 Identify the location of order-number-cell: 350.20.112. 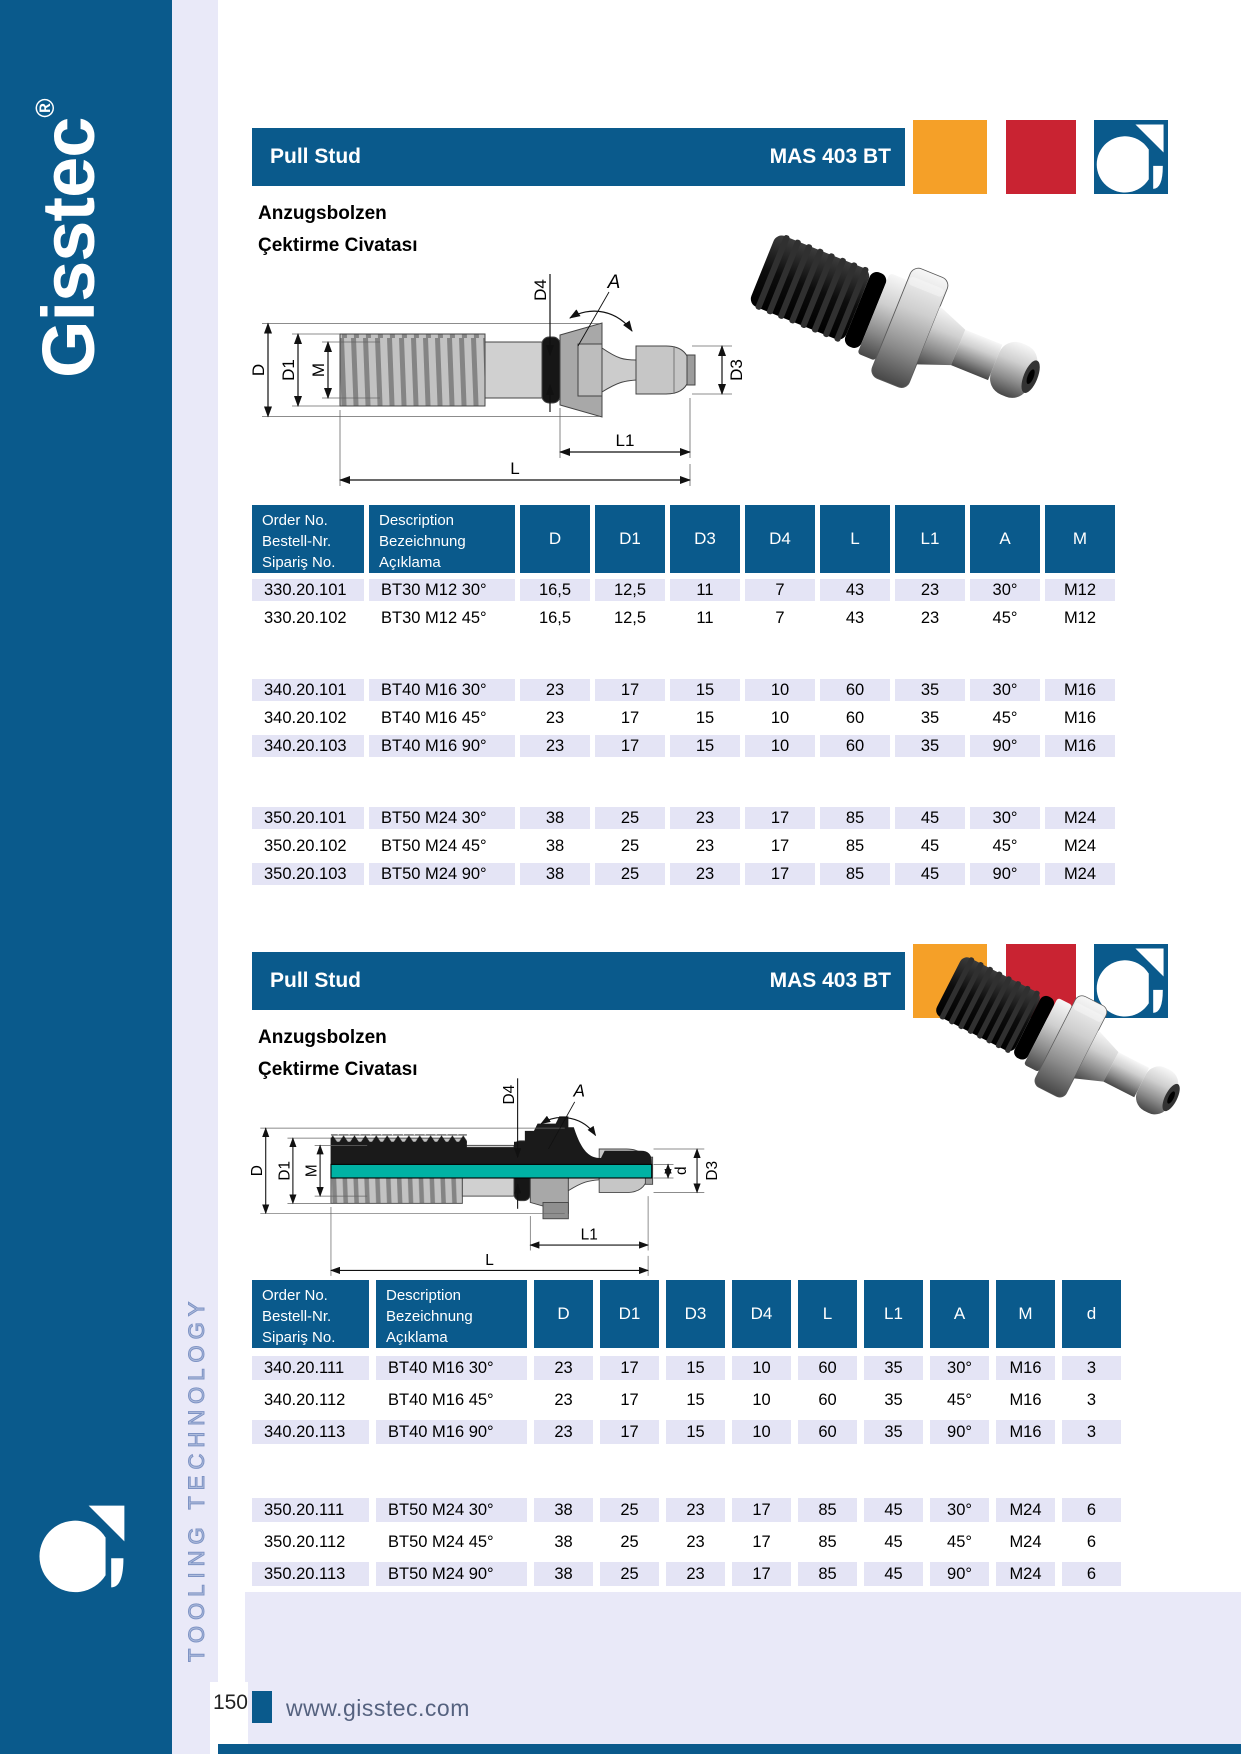
(305, 1541).